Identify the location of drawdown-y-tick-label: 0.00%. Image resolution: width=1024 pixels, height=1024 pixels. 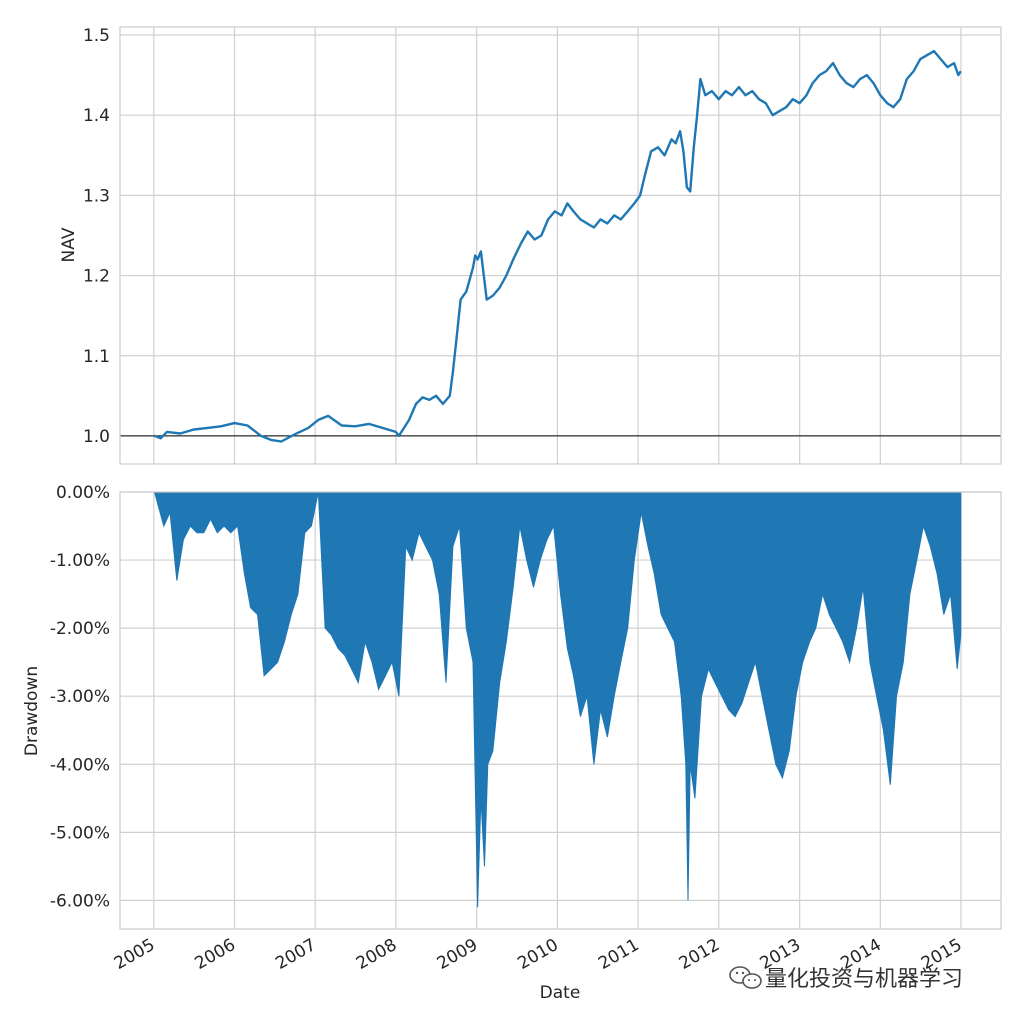
(83, 493).